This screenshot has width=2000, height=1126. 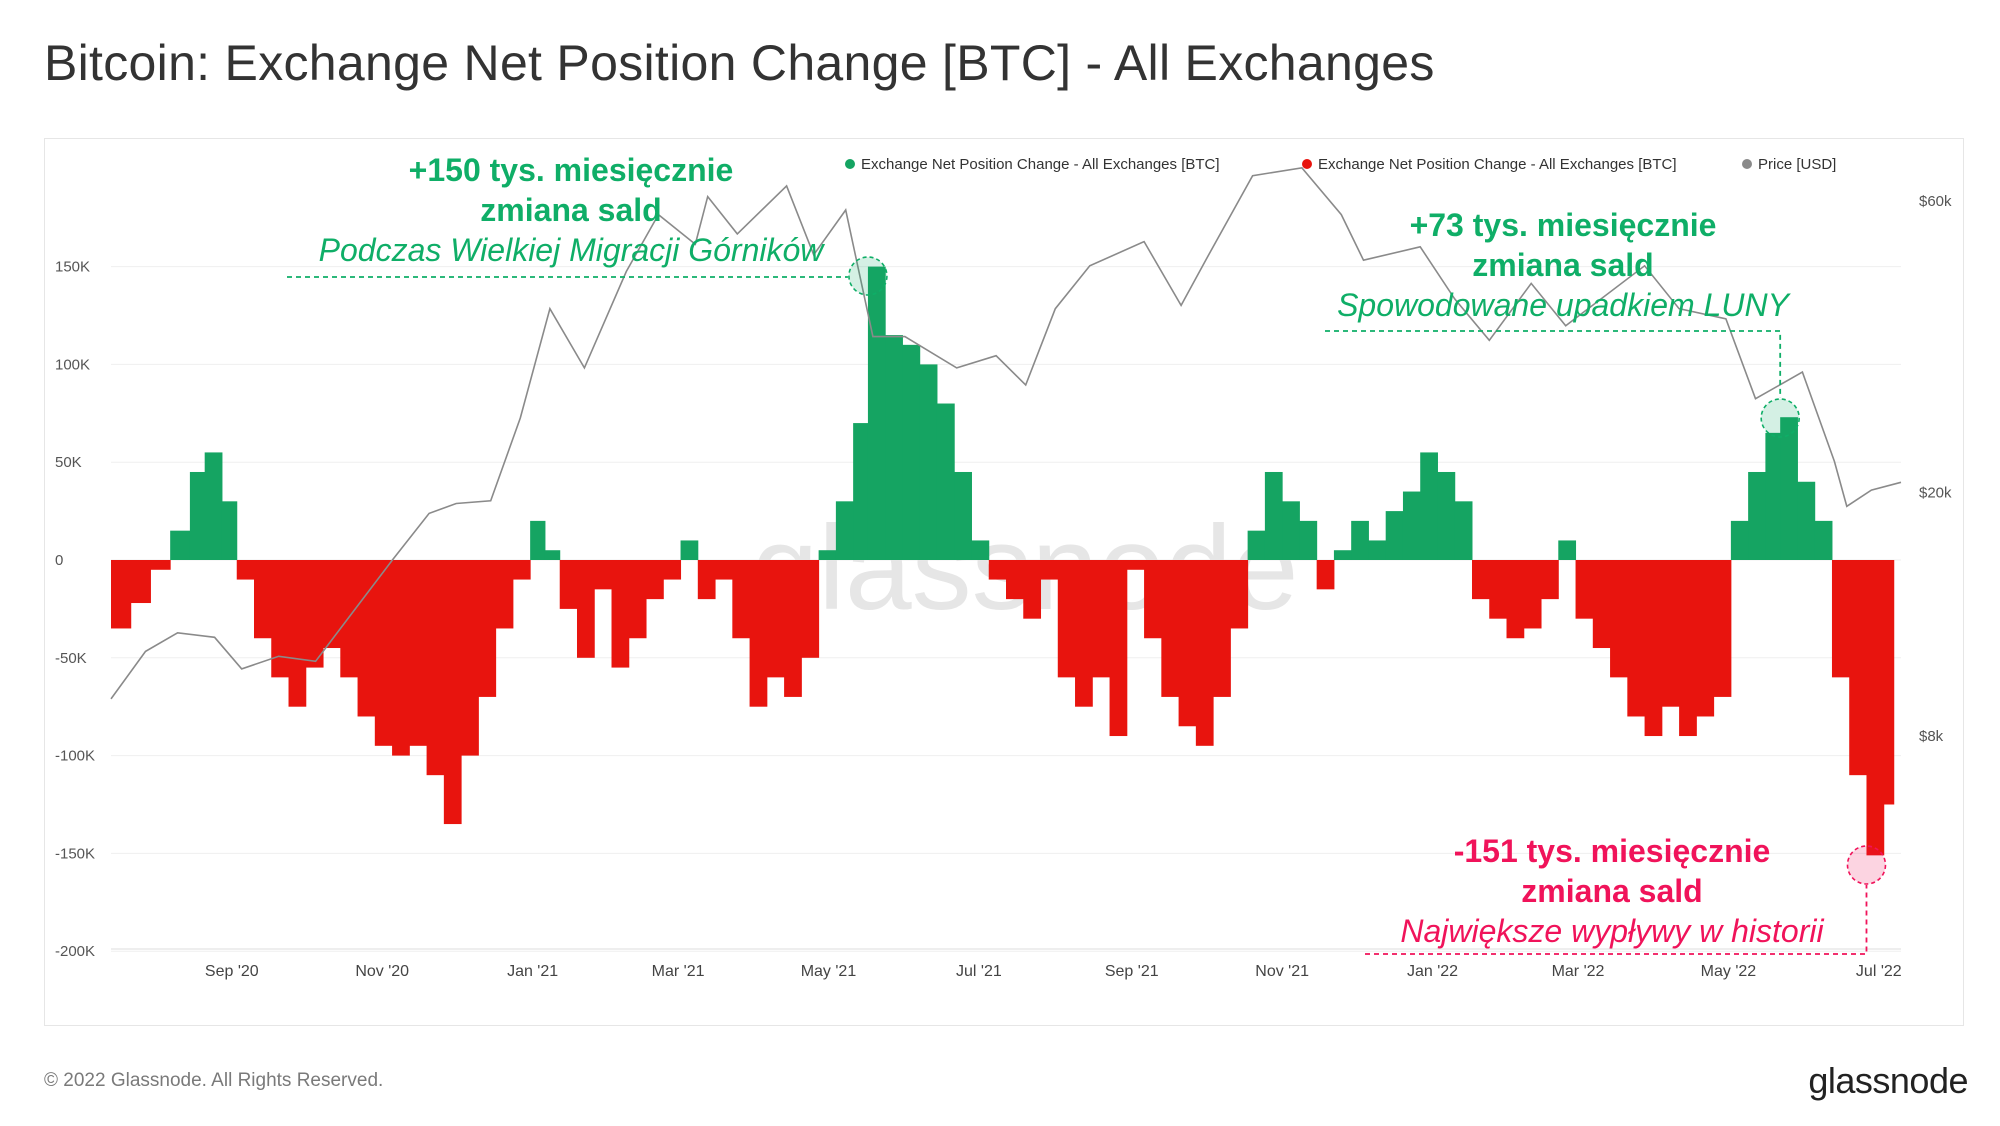 What do you see at coordinates (75, 756) in the screenshot?
I see `y-tick-left: -100K` at bounding box center [75, 756].